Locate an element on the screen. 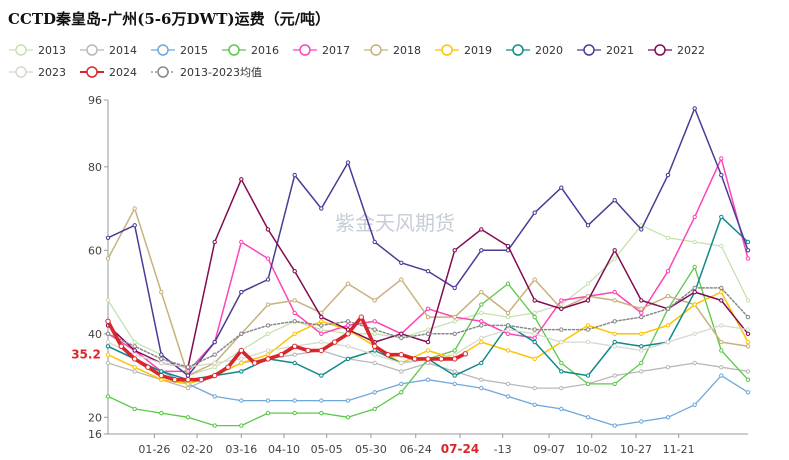  x-tick-label: 11-21 is located at coordinates (679, 449).